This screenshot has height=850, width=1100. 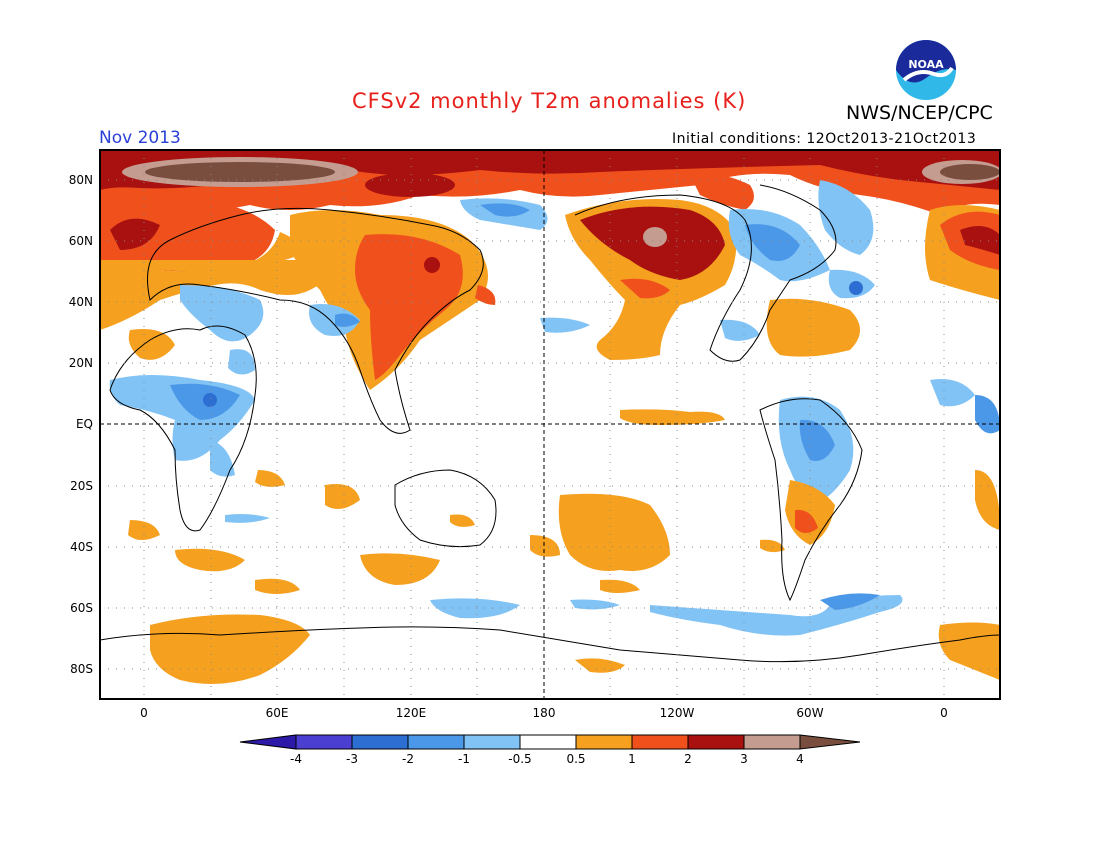 I want to click on lon-label: 120E, so click(x=411, y=713).